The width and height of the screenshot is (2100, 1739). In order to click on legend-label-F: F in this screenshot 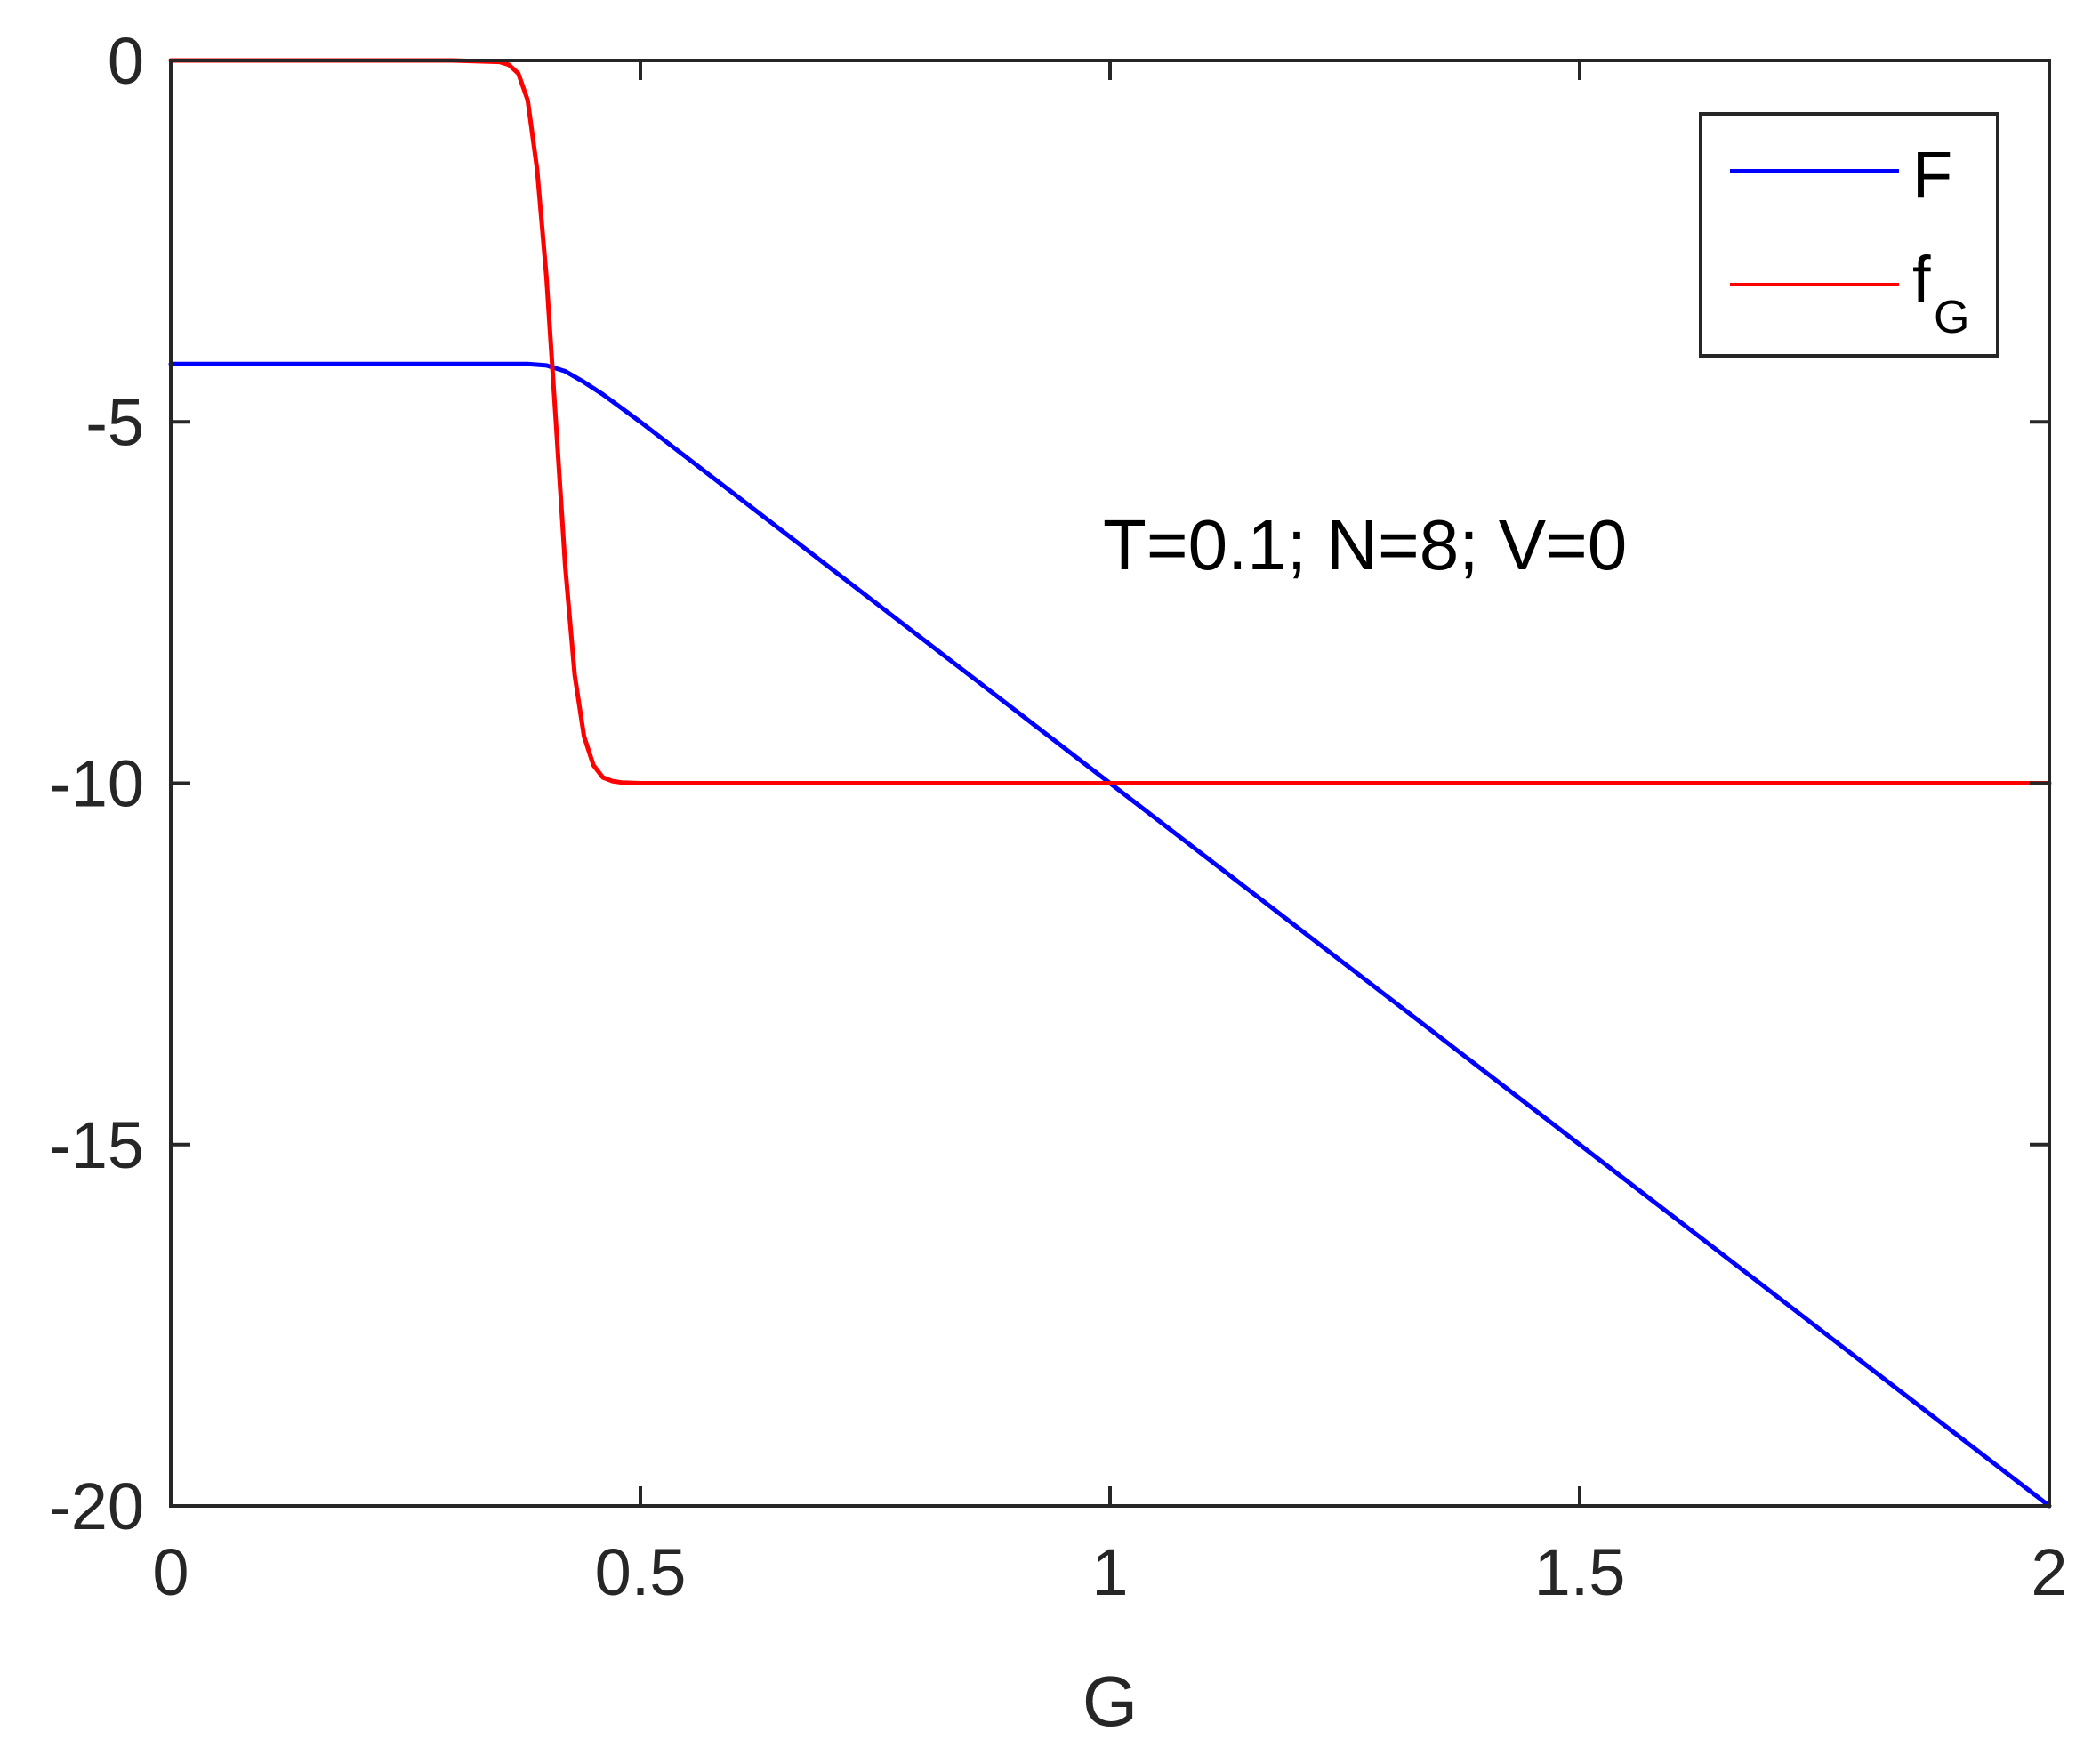, I will do `click(1932, 175)`.